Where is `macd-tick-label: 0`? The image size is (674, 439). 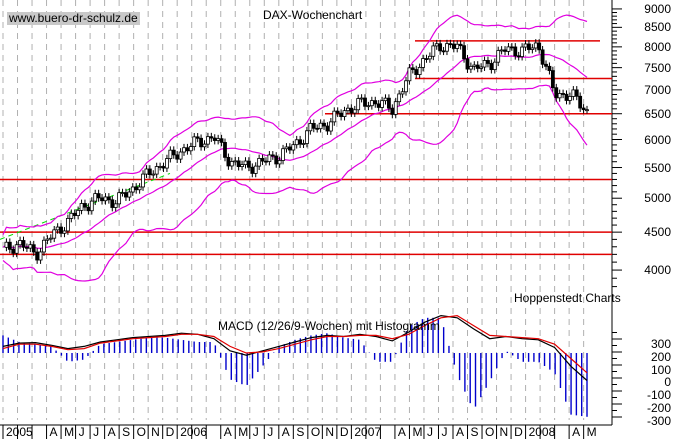 macd-tick-label: 0 is located at coordinates (667, 382).